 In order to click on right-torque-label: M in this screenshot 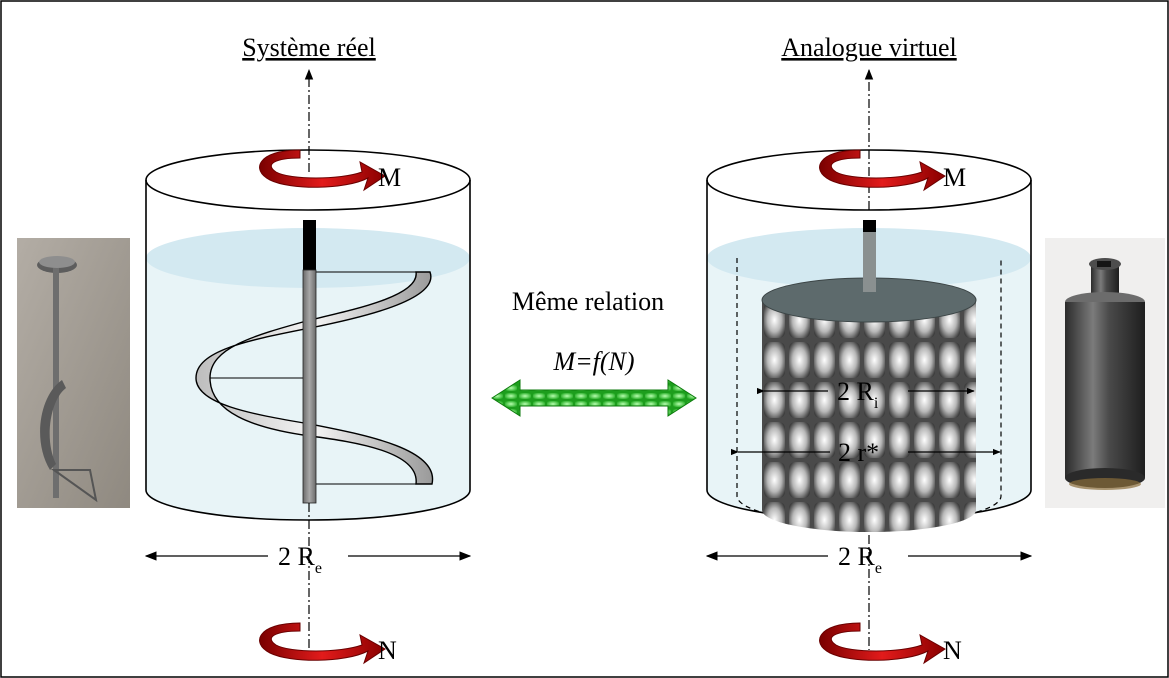, I will do `click(954, 177)`.